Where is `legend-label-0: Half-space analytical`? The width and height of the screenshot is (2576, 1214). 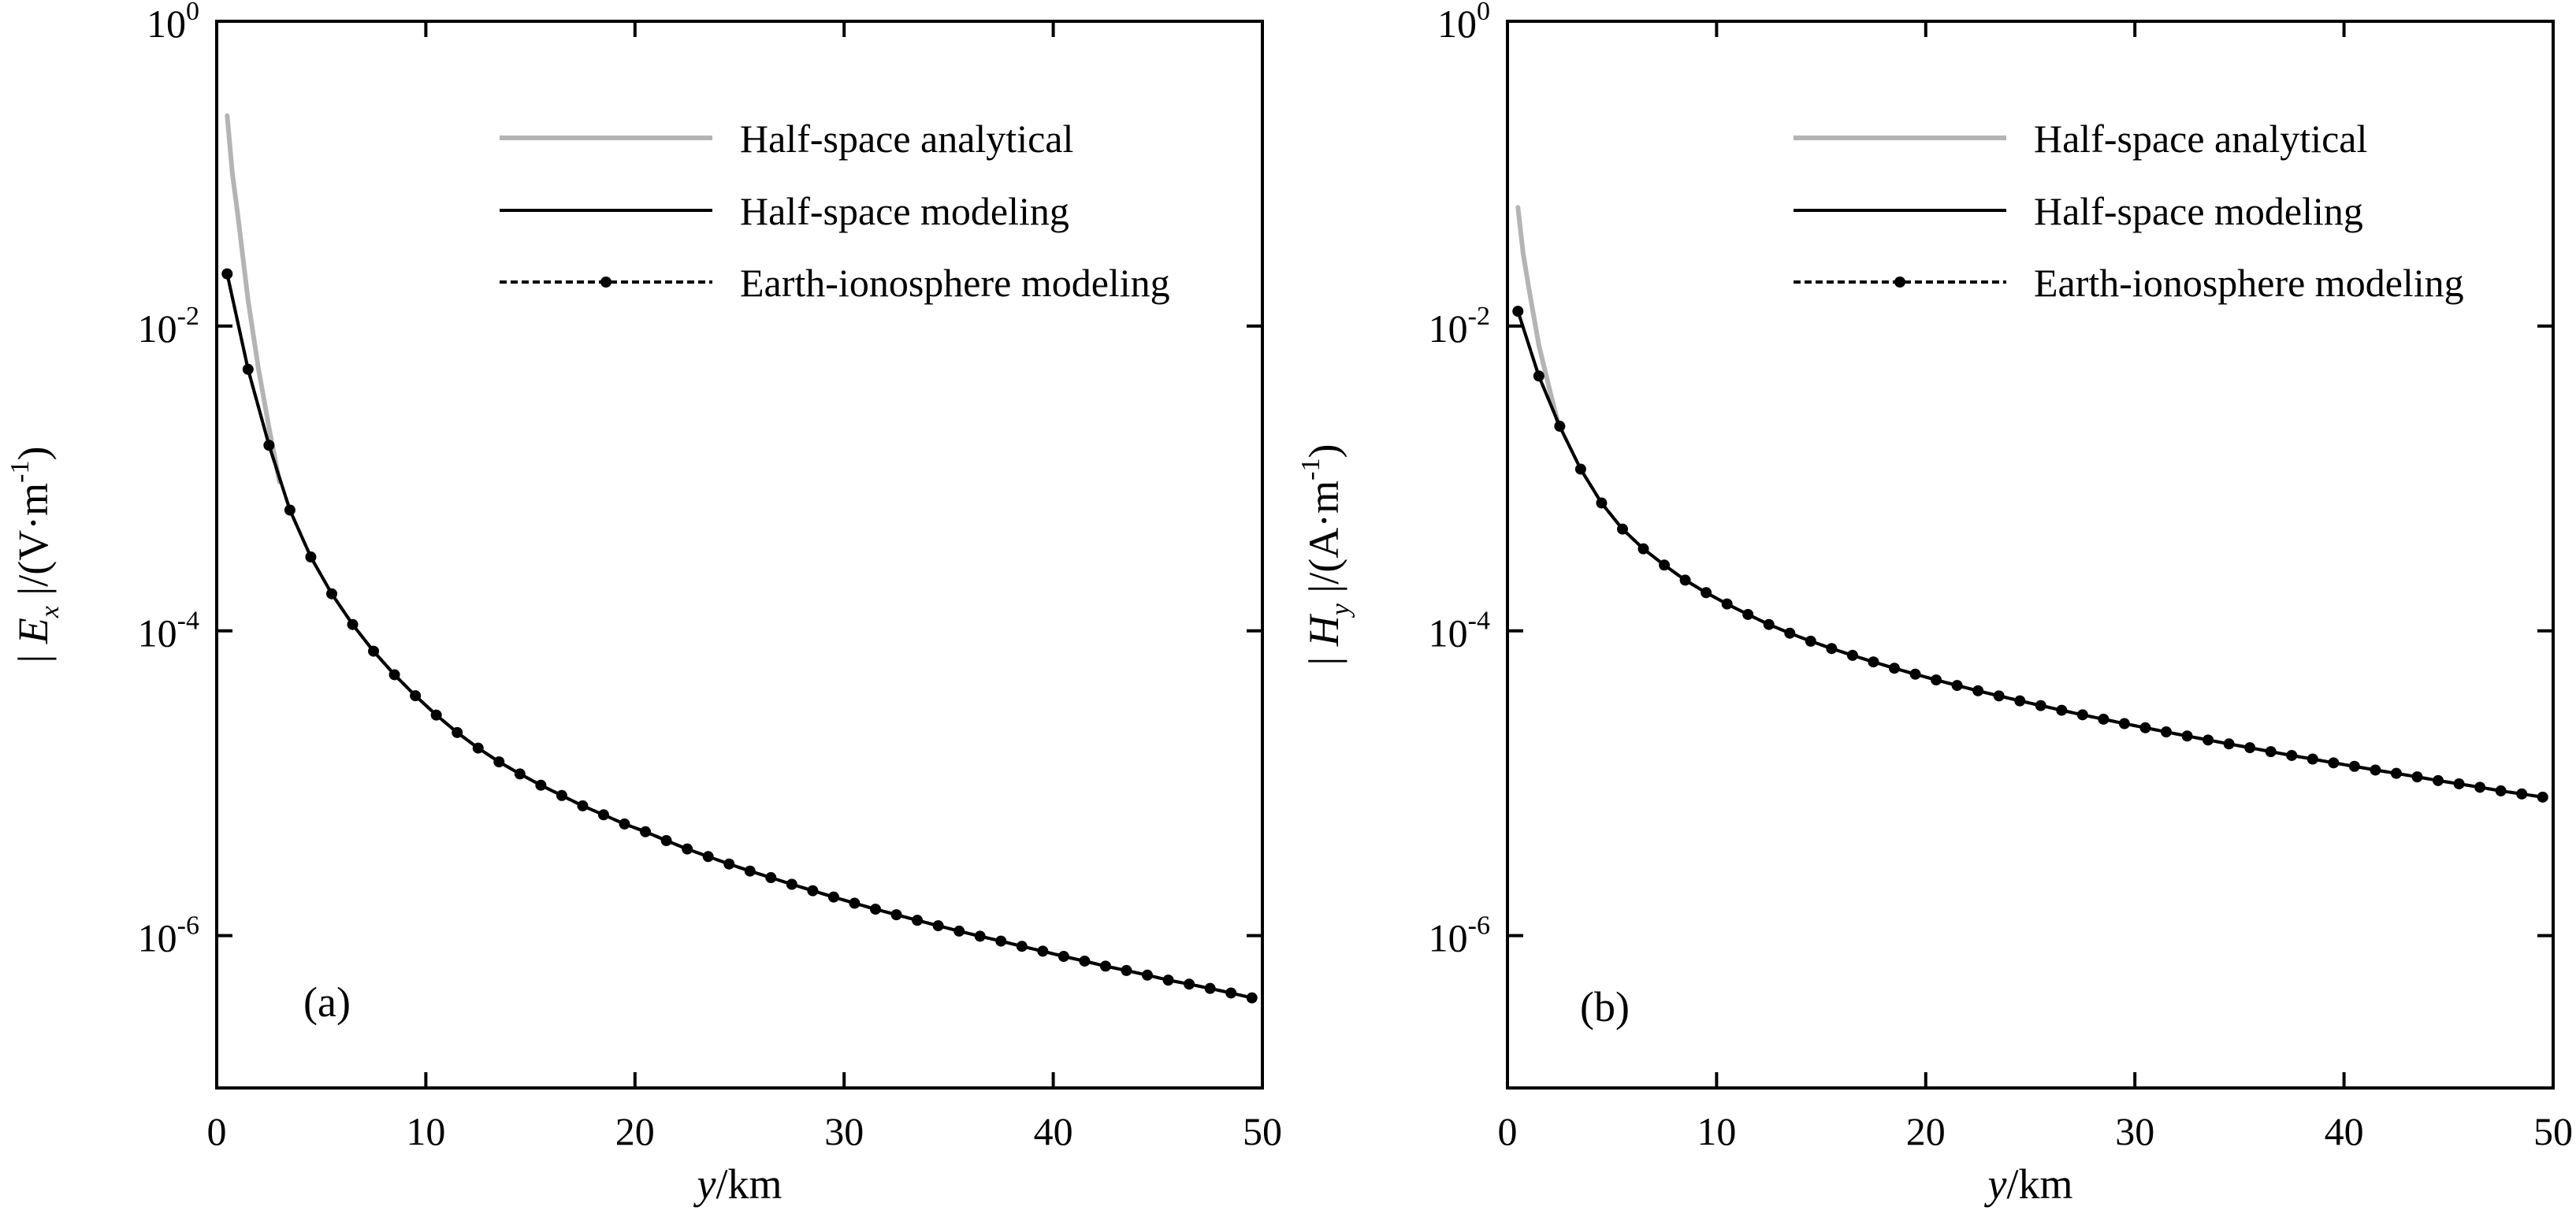 legend-label-0: Half-space analytical is located at coordinates (906, 139).